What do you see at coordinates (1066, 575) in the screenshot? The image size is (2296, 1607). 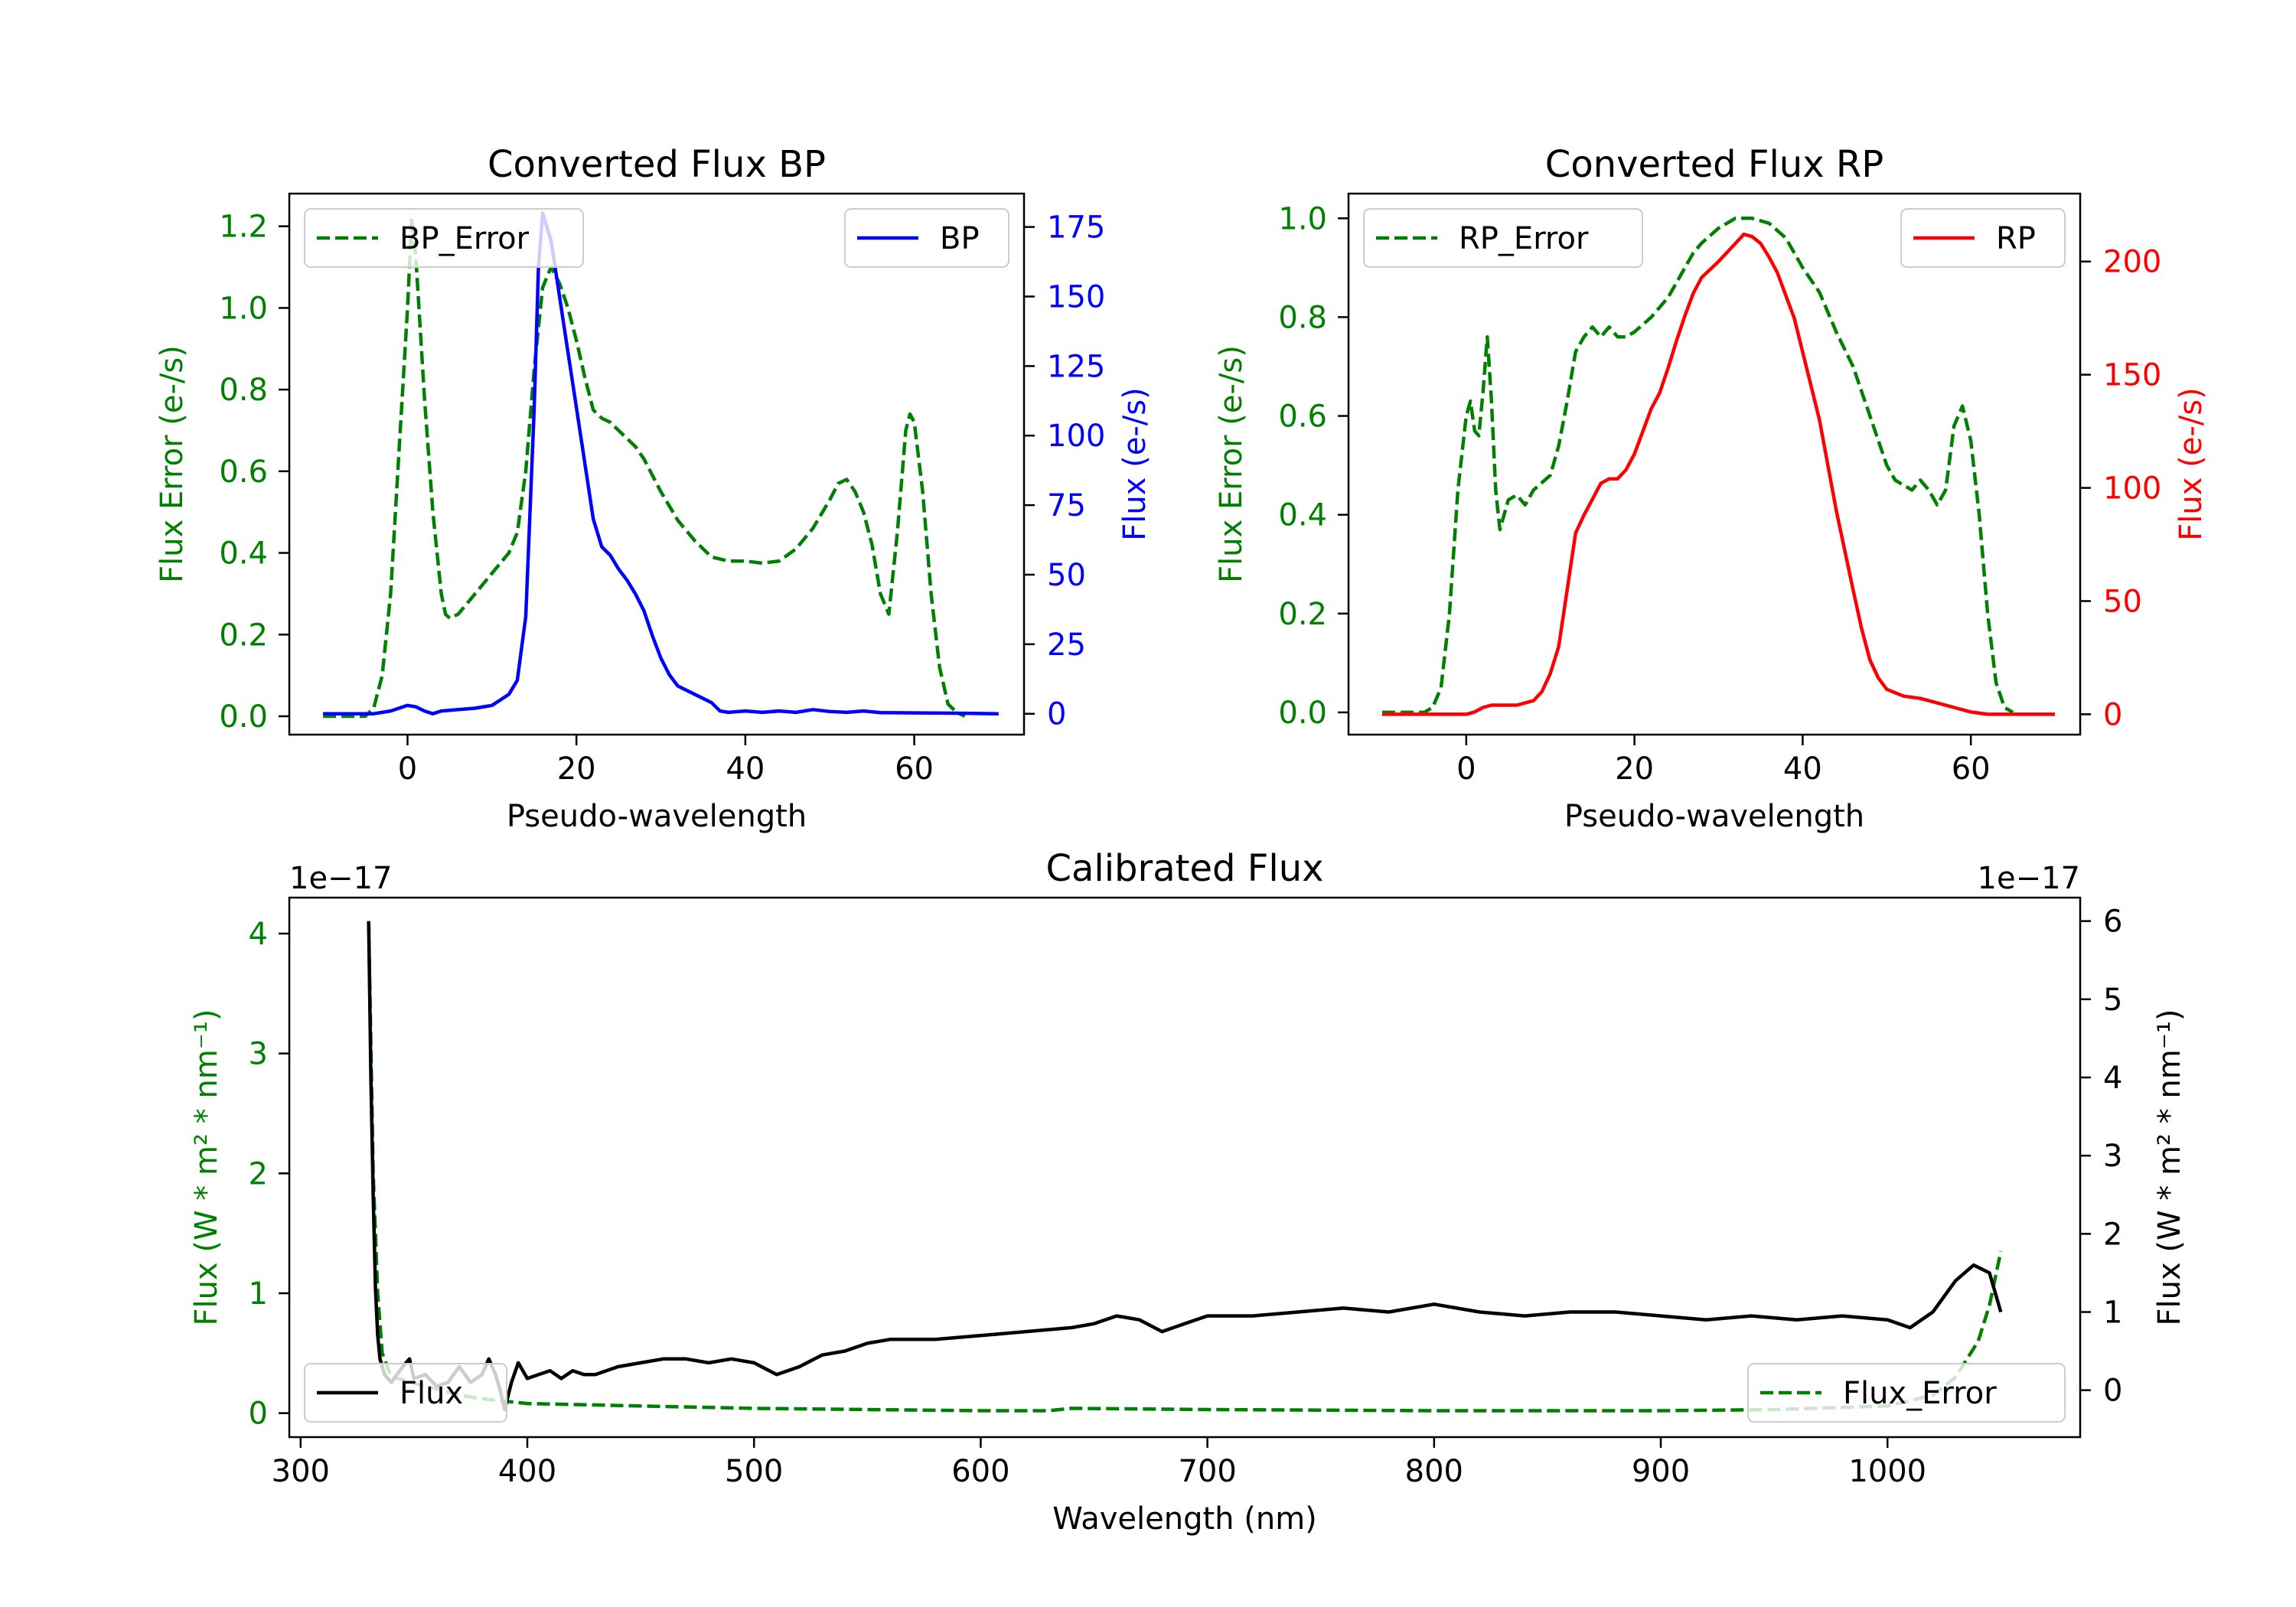 I see `bp-right-tick-label: 50` at bounding box center [1066, 575].